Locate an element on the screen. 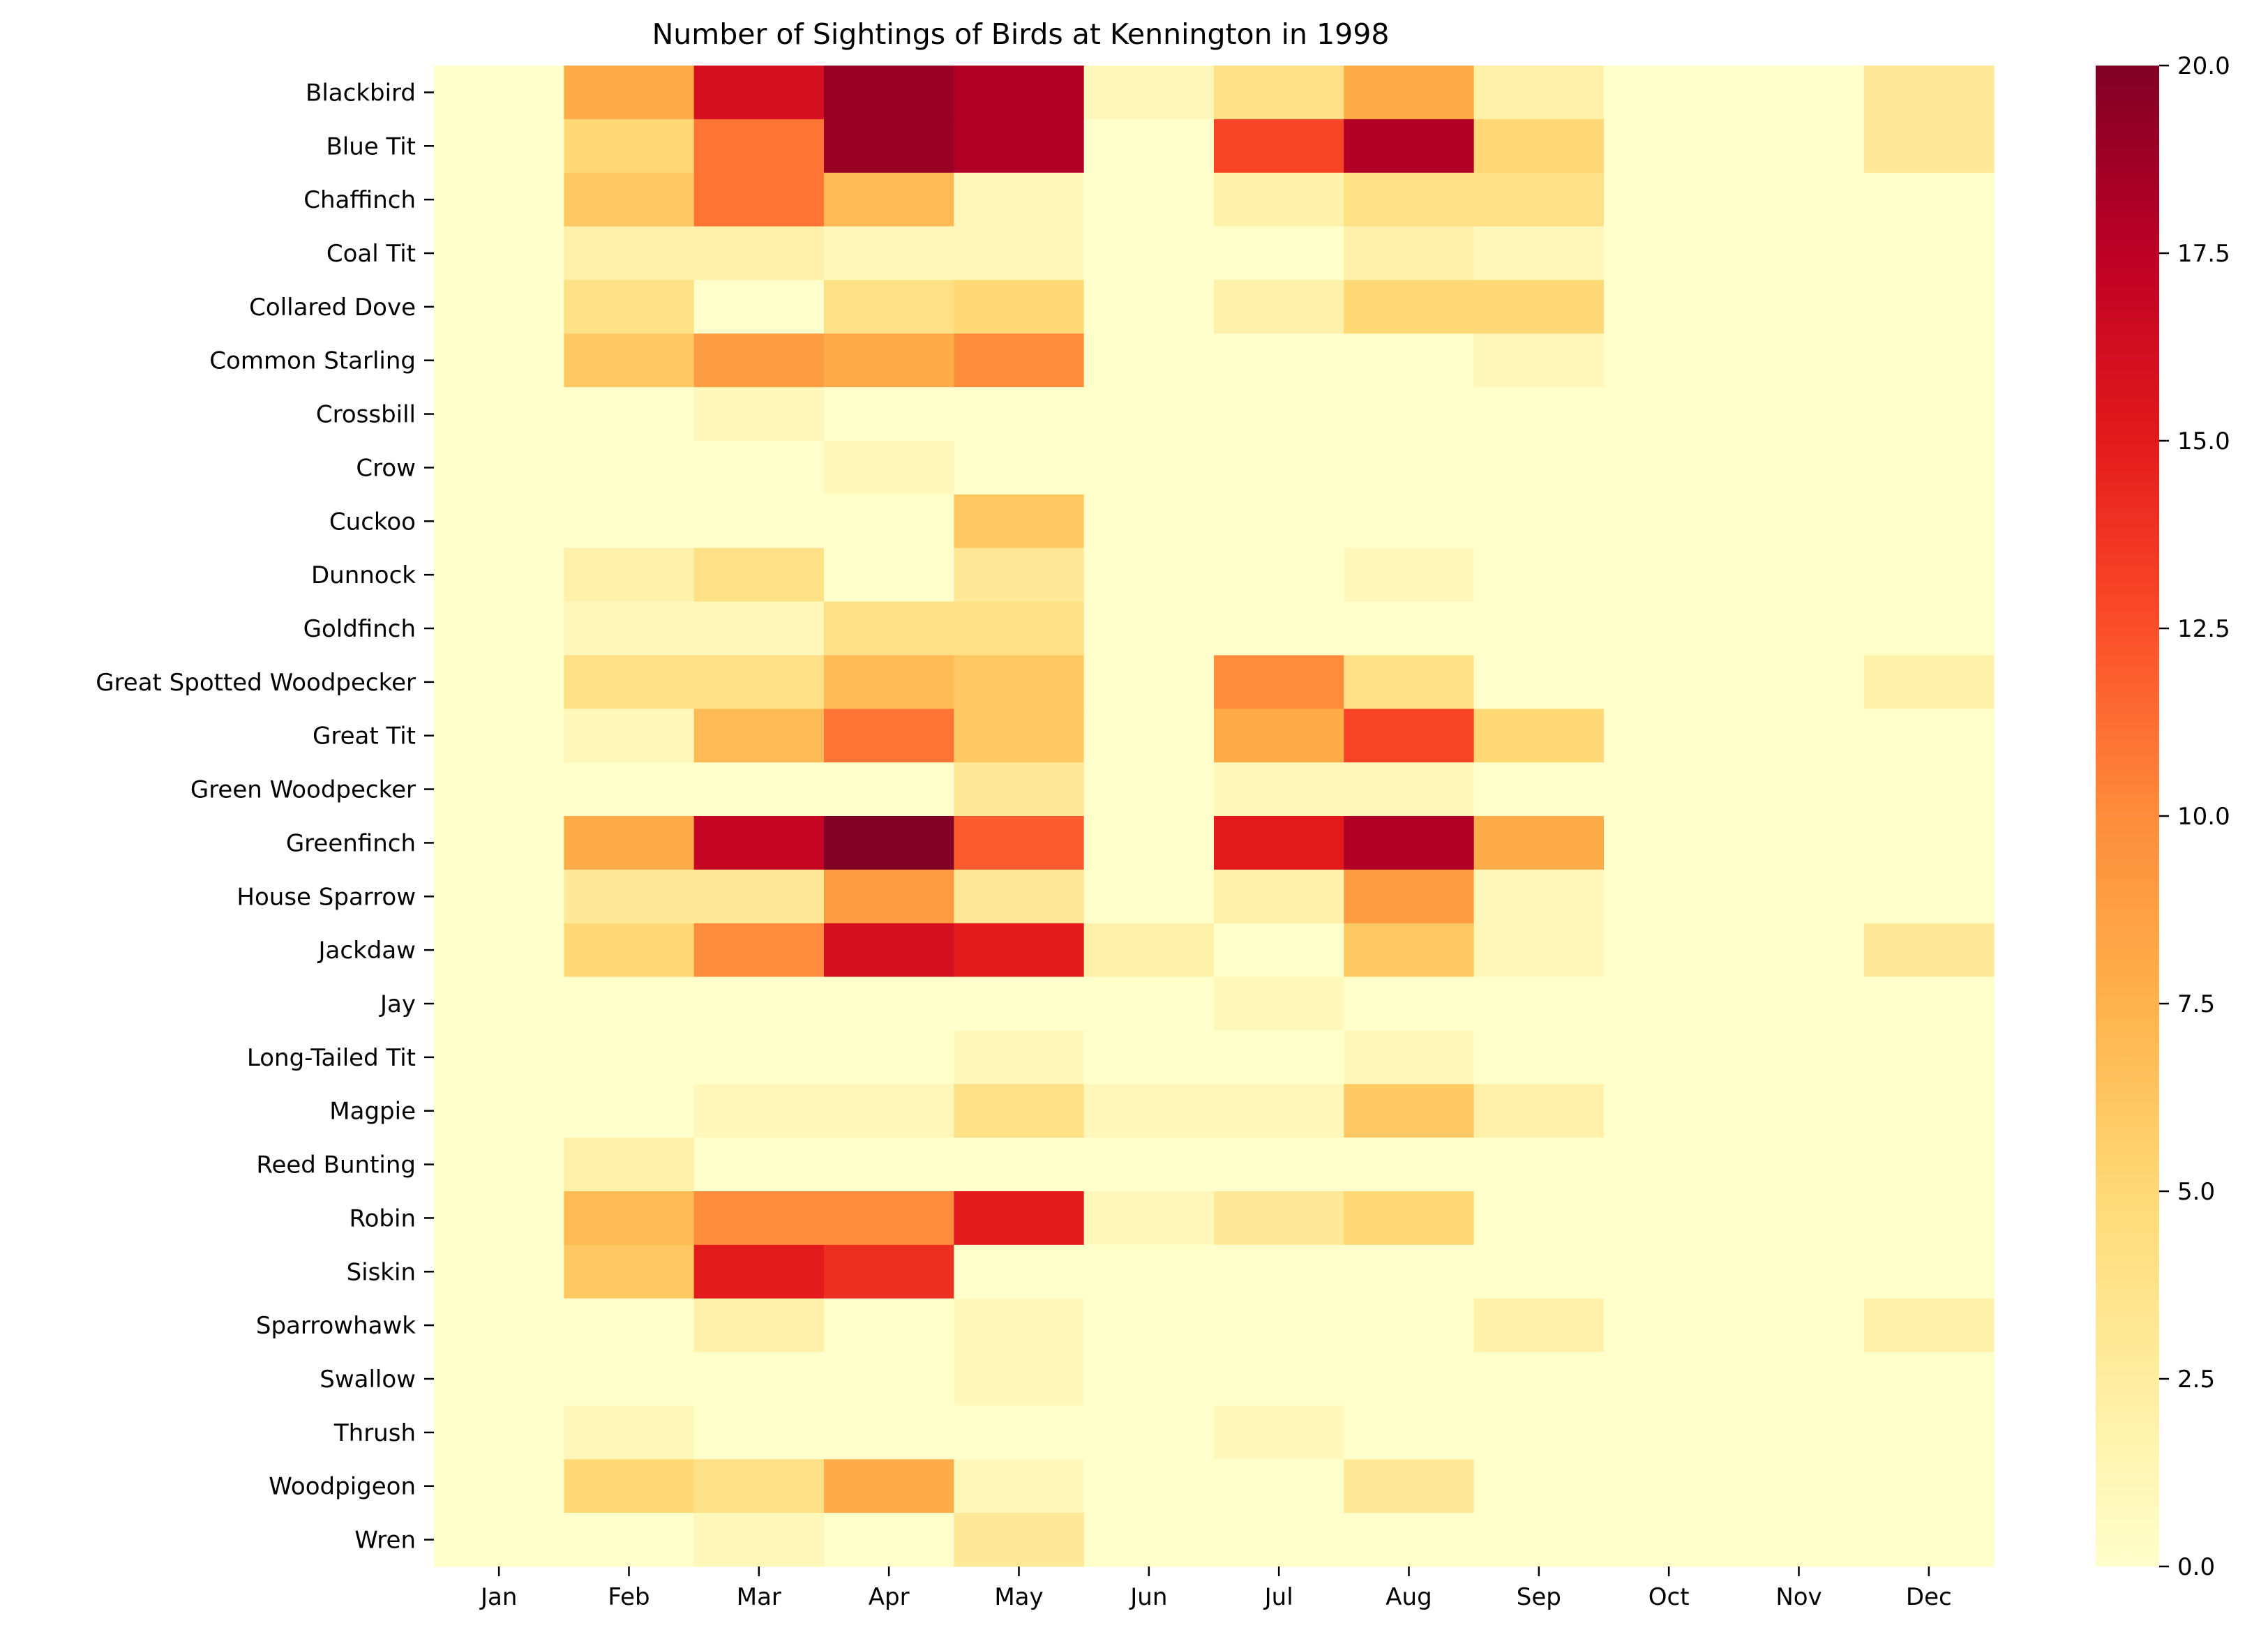 Image resolution: width=2268 pixels, height=1639 pixels. x-axis-labels: Jan Feb Mar Apr May Jun Jul Aug Sep Oct Nov Dec is located at coordinates (1215, 1588).